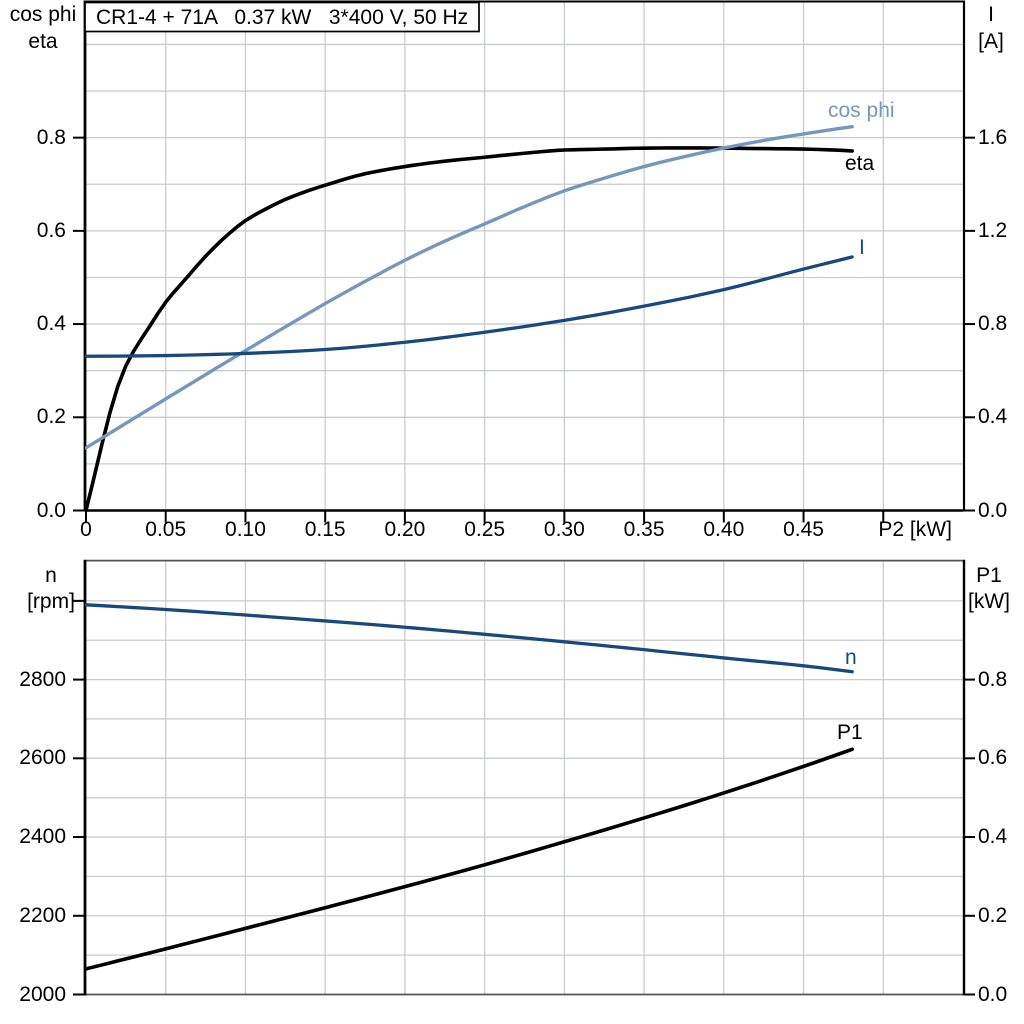 The image size is (1024, 1024). I want to click on y-right-tick-label: 0.6, so click(993, 758).